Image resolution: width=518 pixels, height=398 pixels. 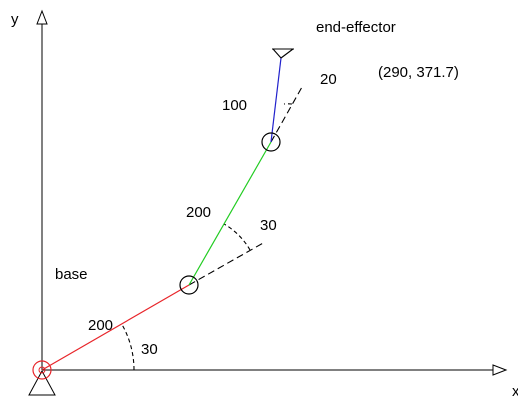 What do you see at coordinates (128, 347) in the screenshot?
I see `angle-1-arc` at bounding box center [128, 347].